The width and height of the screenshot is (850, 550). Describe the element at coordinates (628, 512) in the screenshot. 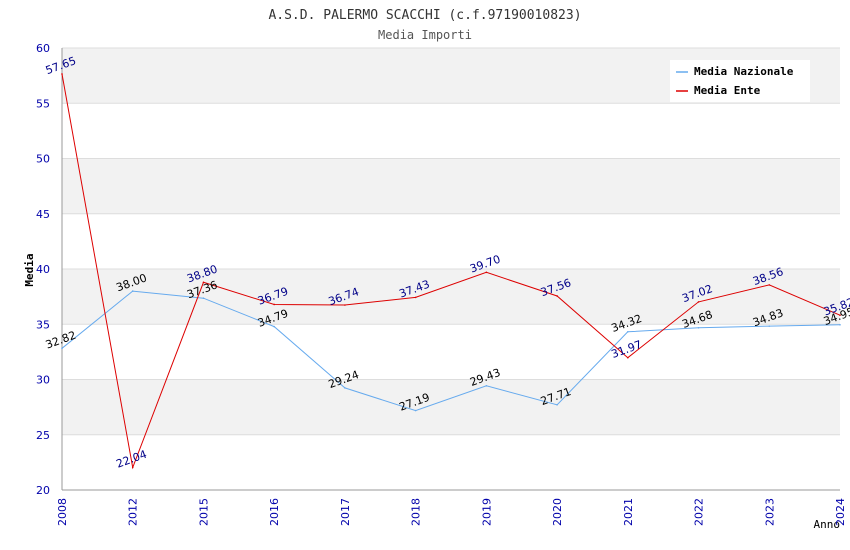

I see `x-tick-label: 2021` at that location.